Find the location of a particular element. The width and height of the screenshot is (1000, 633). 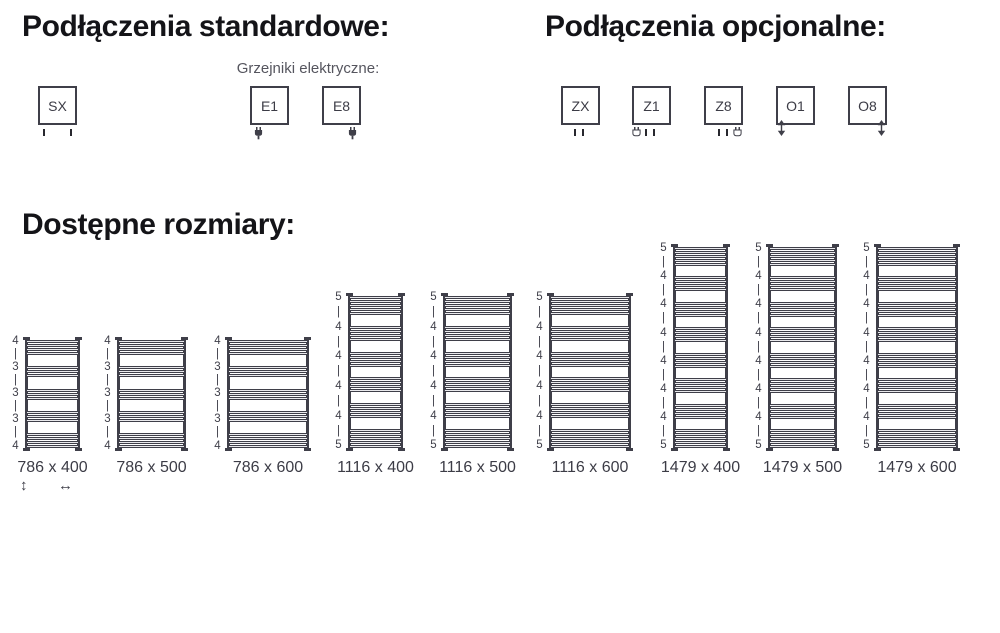

plug-outline-icon is located at coordinates (636, 136).